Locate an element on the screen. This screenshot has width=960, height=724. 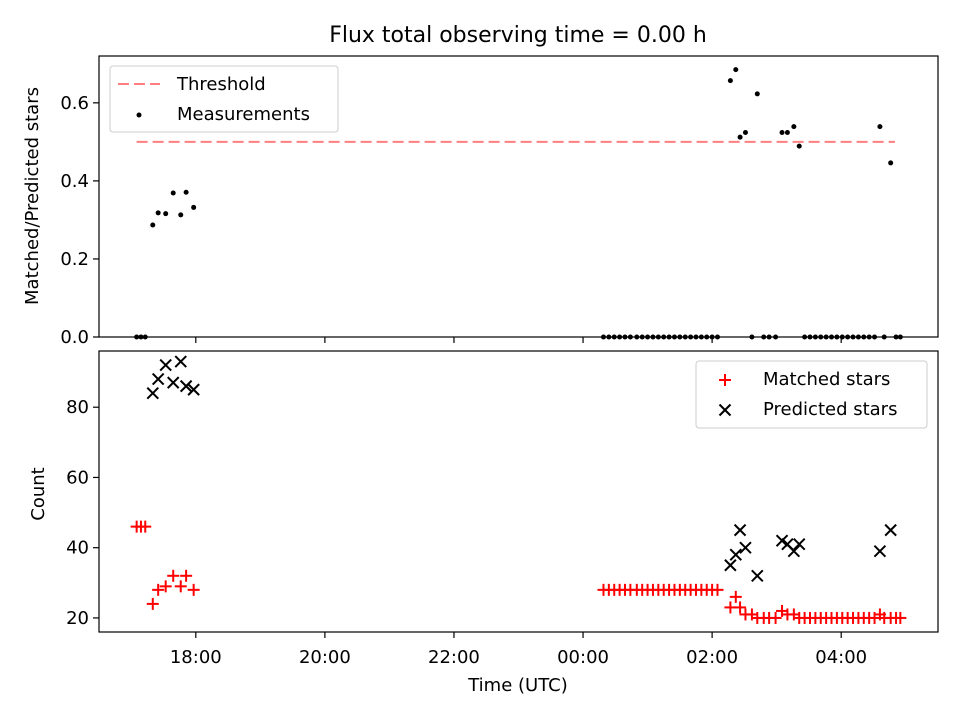
chart-title: Flux total observing time = 0.00 h is located at coordinates (518, 35).